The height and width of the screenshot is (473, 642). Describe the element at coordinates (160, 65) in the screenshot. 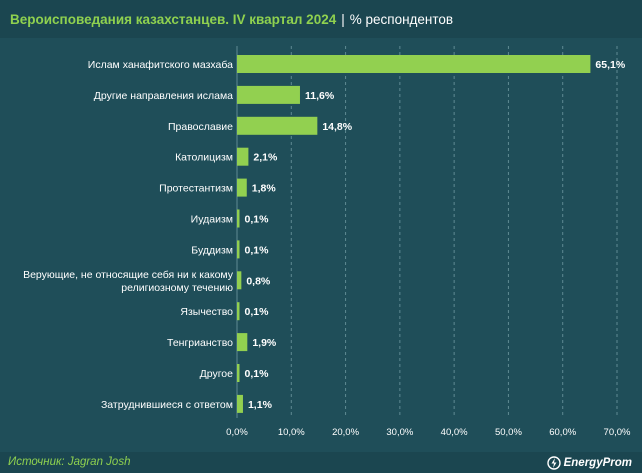

I see `category-label: Ислам ханафитского мазхаба` at that location.